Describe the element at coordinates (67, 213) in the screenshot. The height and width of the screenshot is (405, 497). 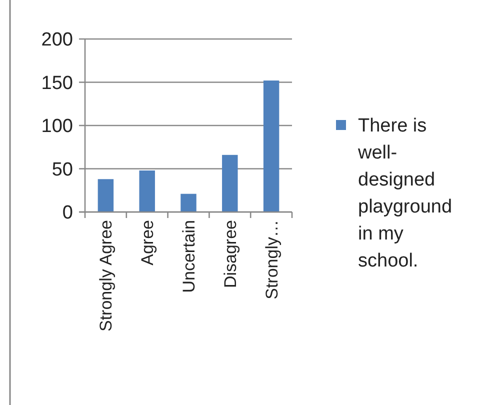
I see `y-tick-label: 0` at that location.